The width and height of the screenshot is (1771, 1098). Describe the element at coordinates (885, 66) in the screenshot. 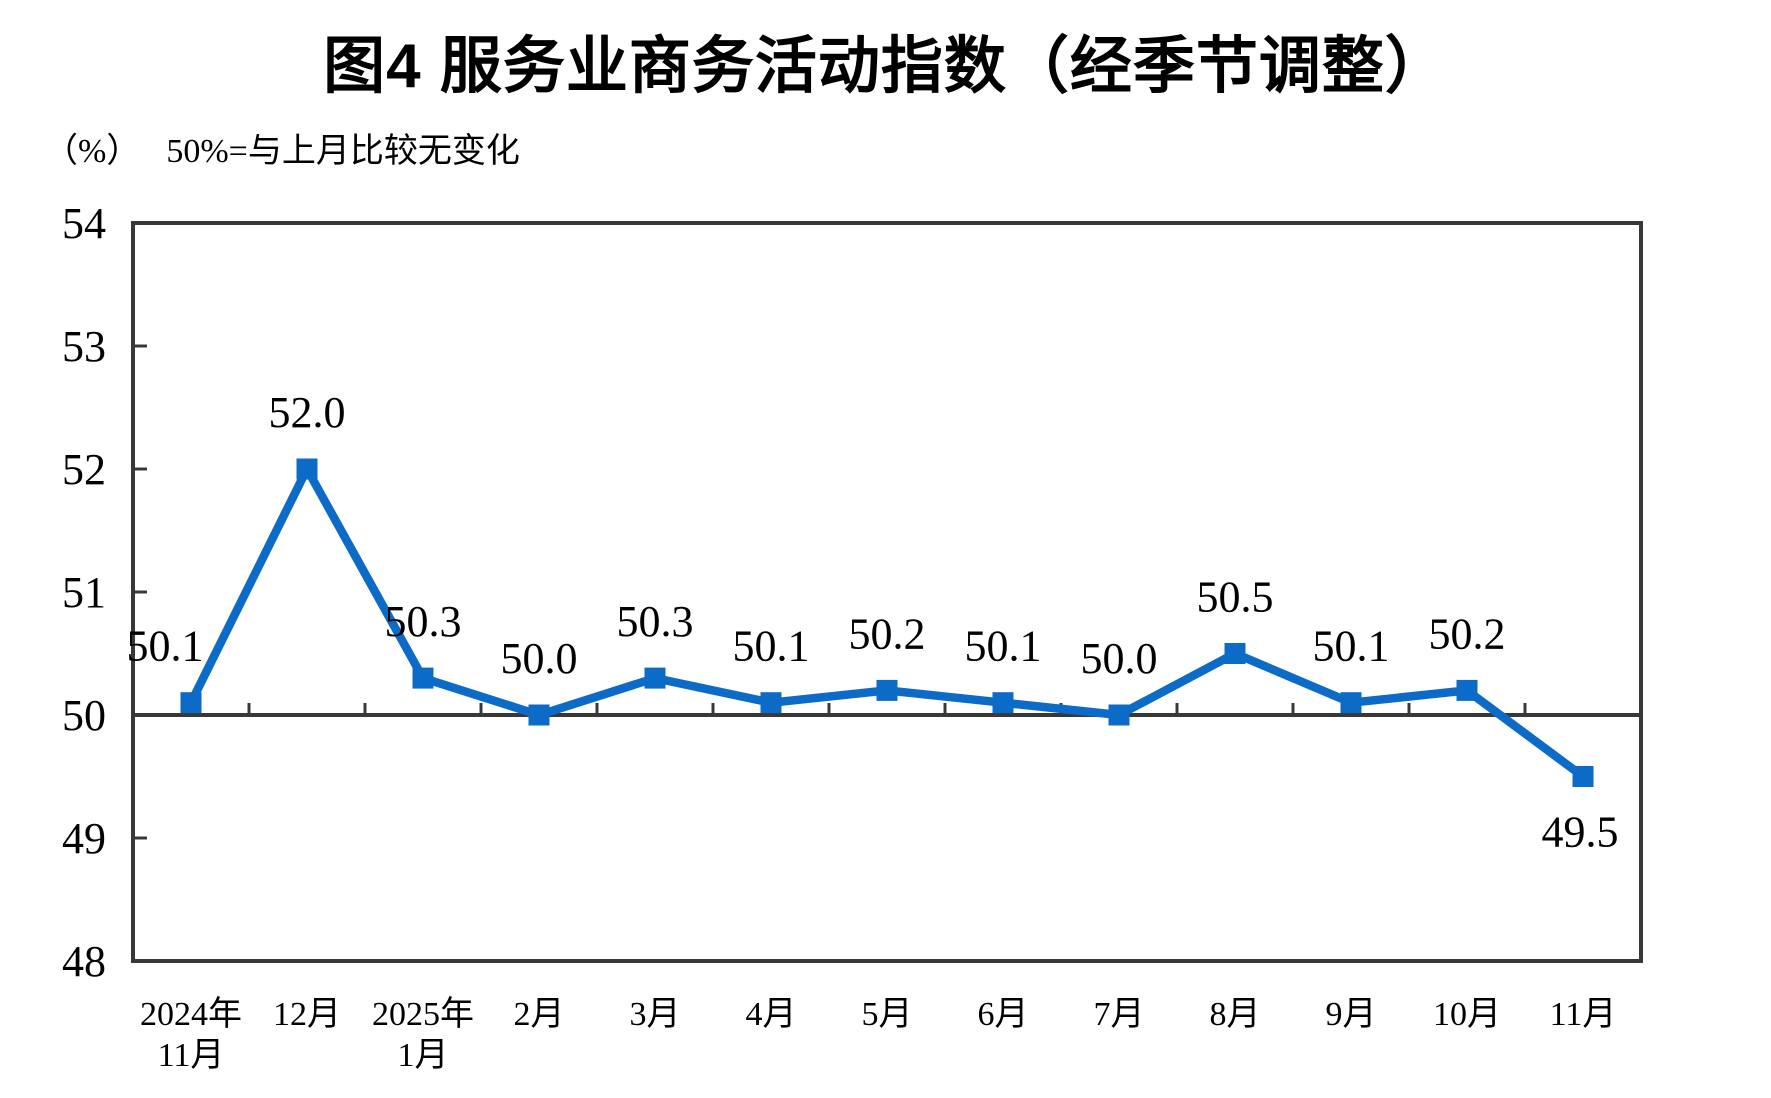

I see `chart-title: 图4 服务业商务活动指数（经季节调整）` at that location.